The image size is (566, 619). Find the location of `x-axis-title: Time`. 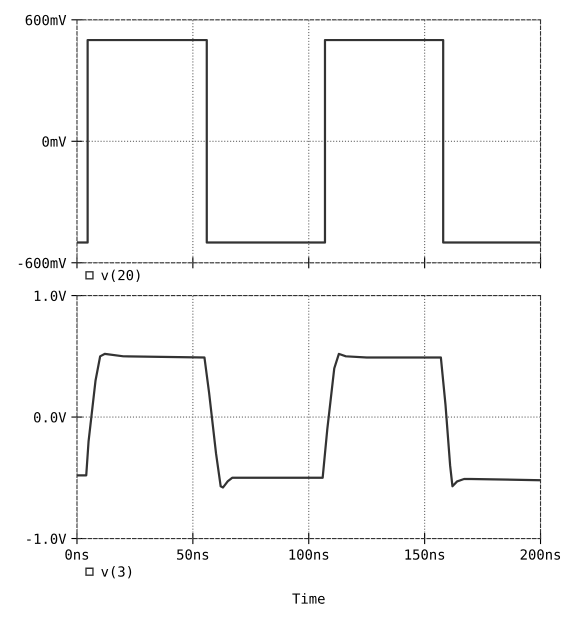

x-axis-title: Time is located at coordinates (308, 598).